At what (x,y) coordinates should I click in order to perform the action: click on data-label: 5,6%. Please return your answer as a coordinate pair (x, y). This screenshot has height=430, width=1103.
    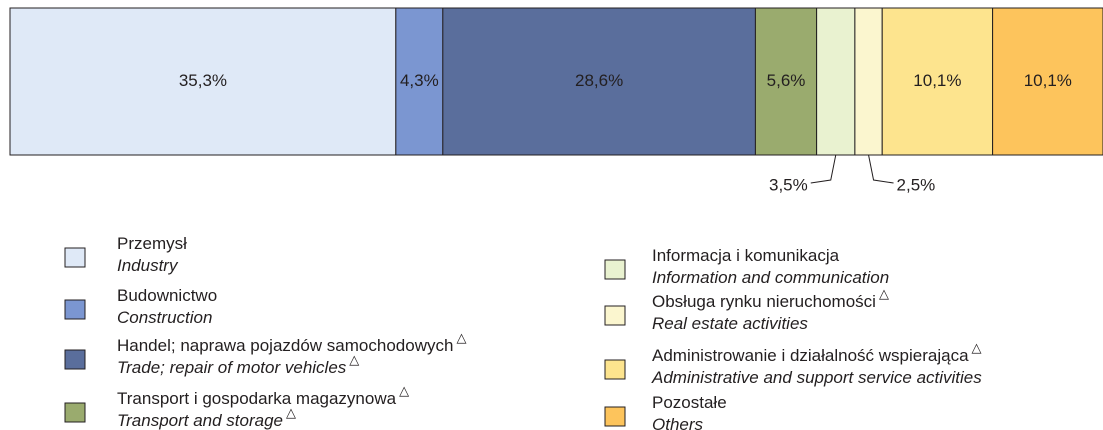
    Looking at the image, I should click on (786, 80).